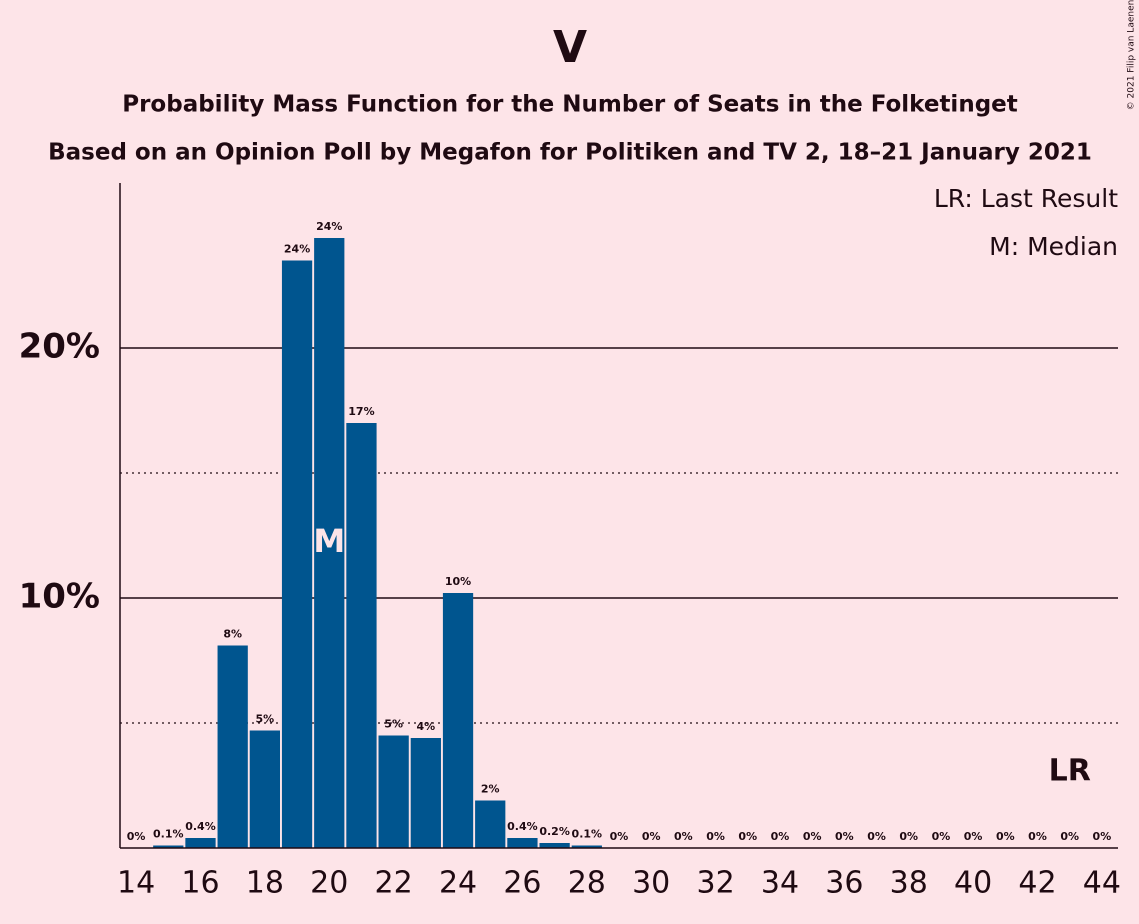 The image size is (1139, 924). Describe the element at coordinates (587, 883) in the screenshot. I see `x-tick-label: 28` at that location.